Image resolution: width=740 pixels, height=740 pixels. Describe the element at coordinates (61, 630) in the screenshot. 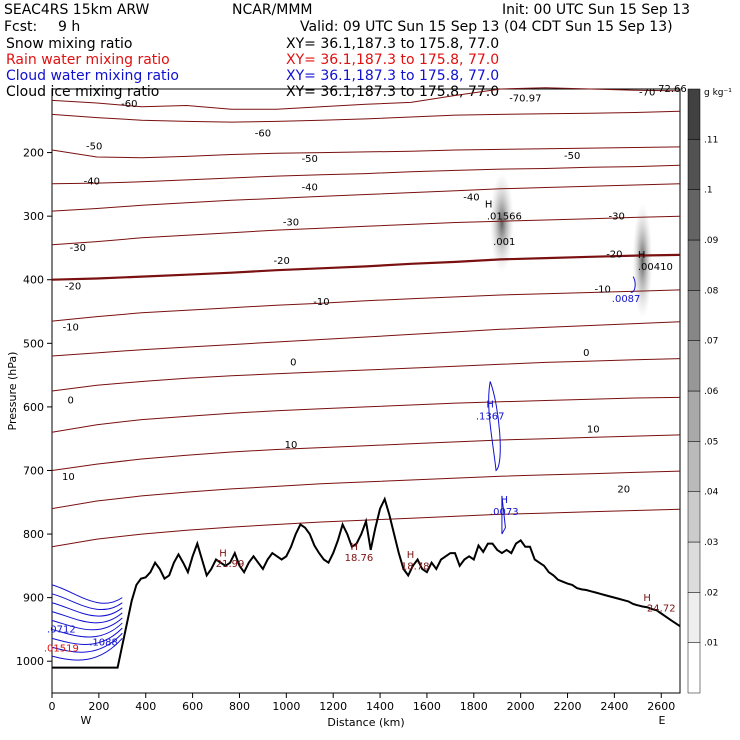

I see `cloud-water-label: .0712` at that location.